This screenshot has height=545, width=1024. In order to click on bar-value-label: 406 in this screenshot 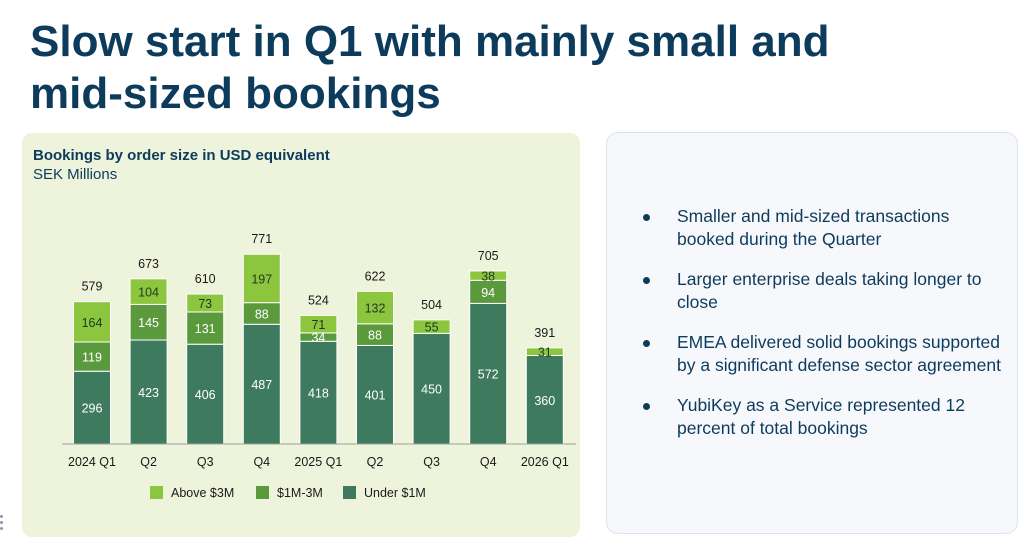, I will do `click(205, 395)`.